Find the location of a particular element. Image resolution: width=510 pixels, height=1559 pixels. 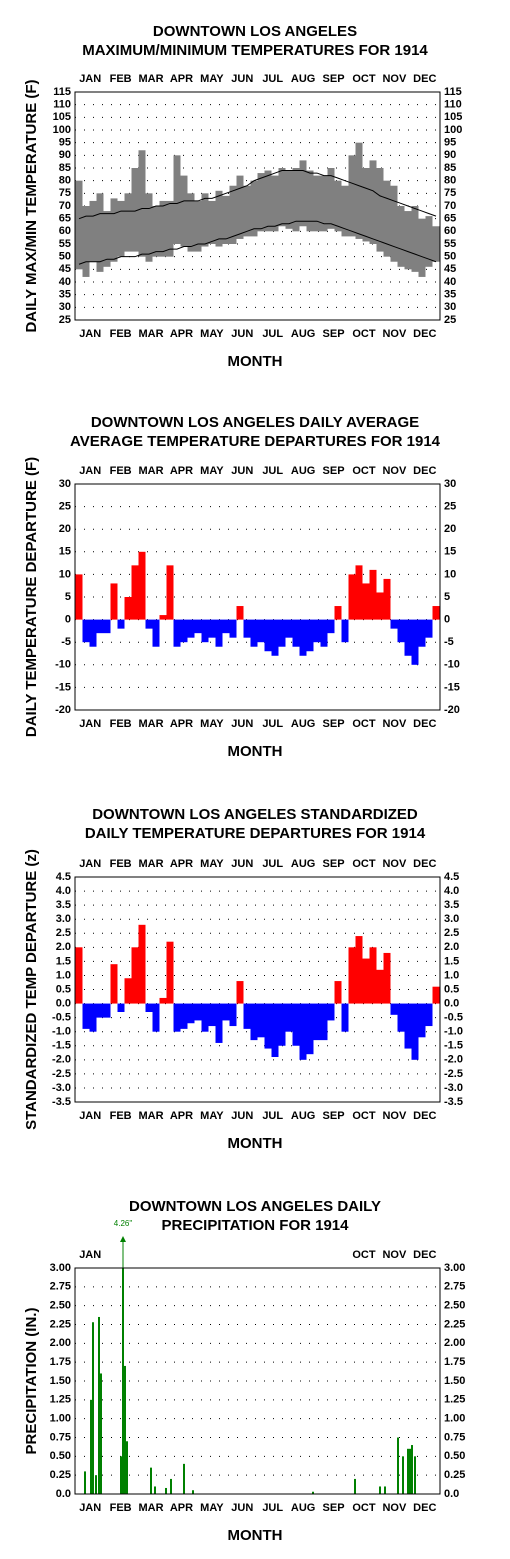

y-tick-label: 3.5 is located at coordinates (63, 905).